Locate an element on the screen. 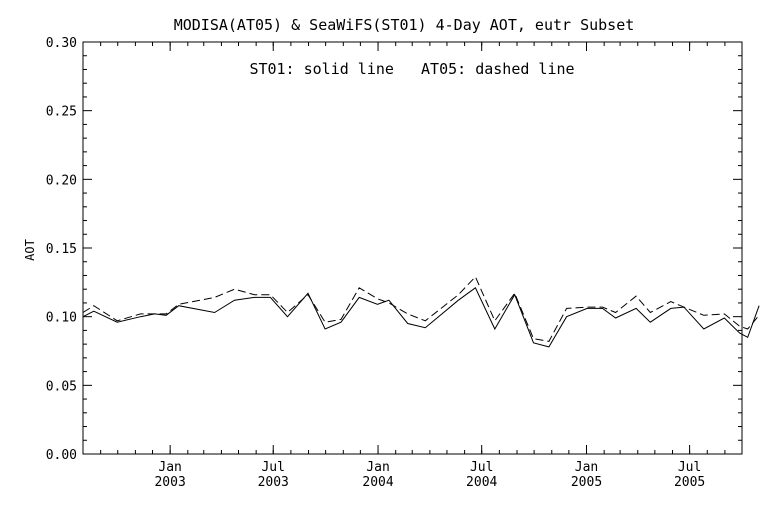 This screenshot has width=768, height=512. series-group is located at coordinates (421, 311).